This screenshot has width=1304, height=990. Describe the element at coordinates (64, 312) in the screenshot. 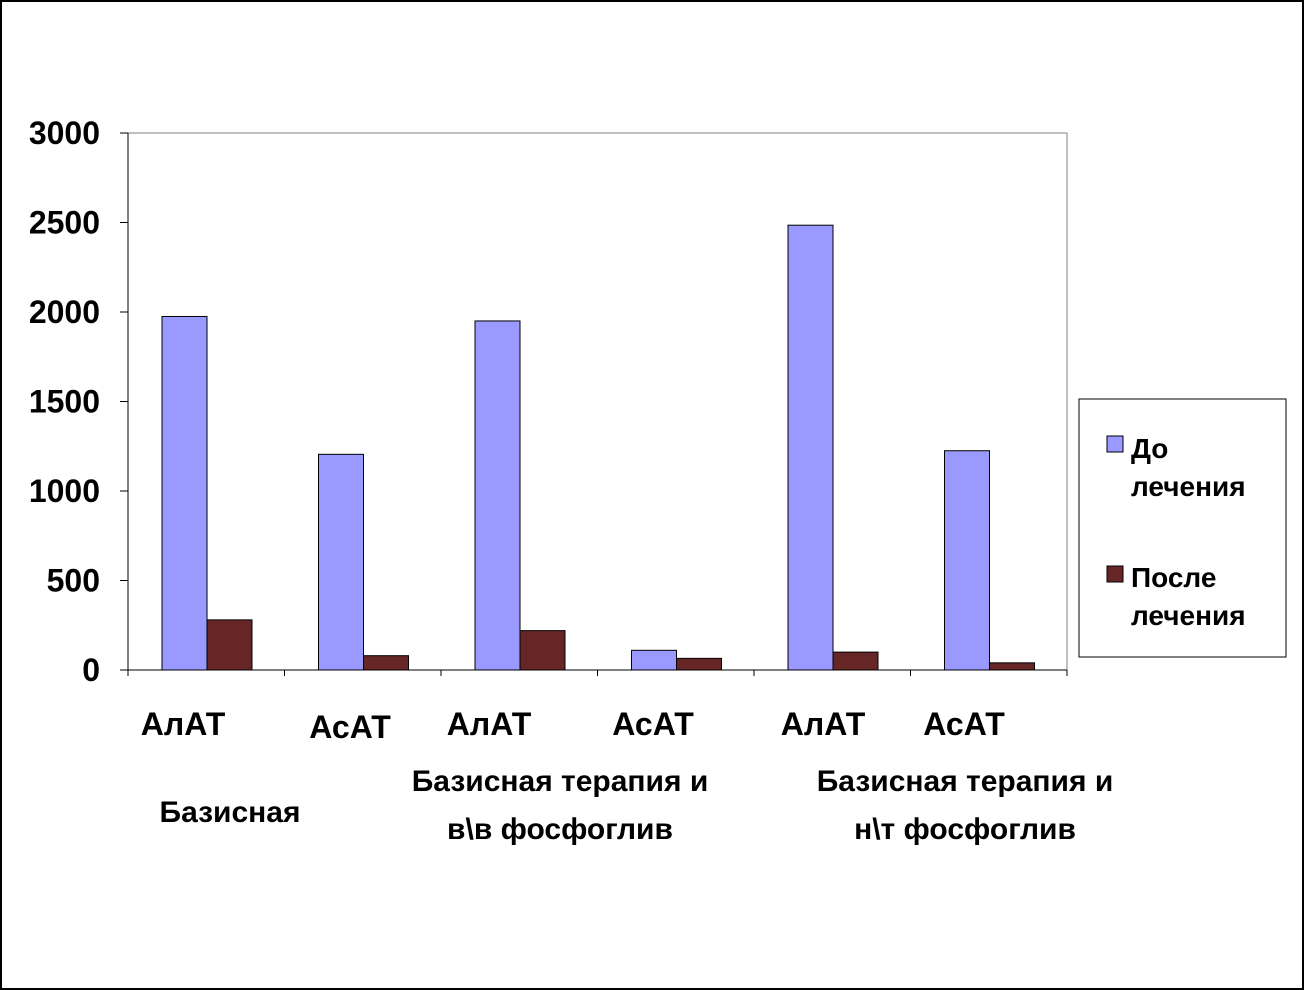

I see `y-tick-label: 2000` at that location.